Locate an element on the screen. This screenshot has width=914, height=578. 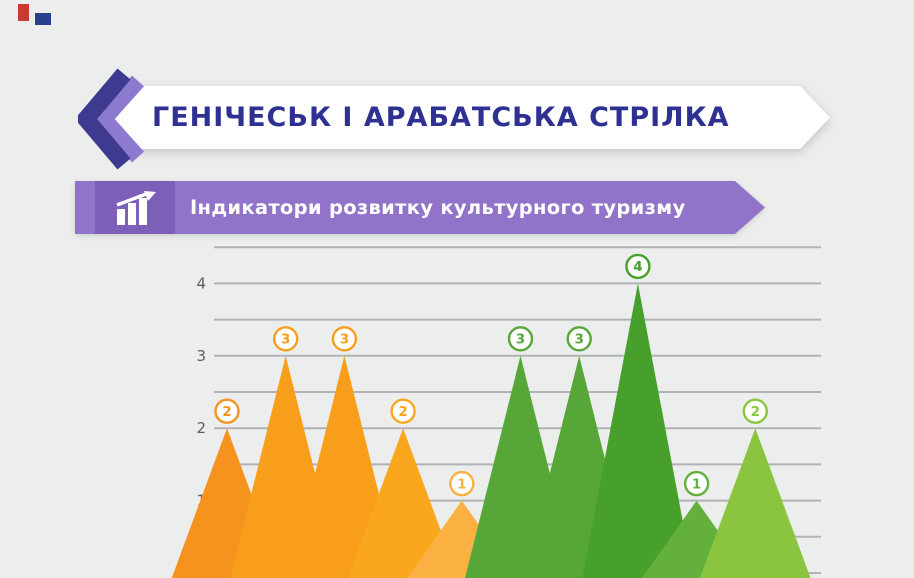
banner-icon-block is located at coordinates (135, 207).